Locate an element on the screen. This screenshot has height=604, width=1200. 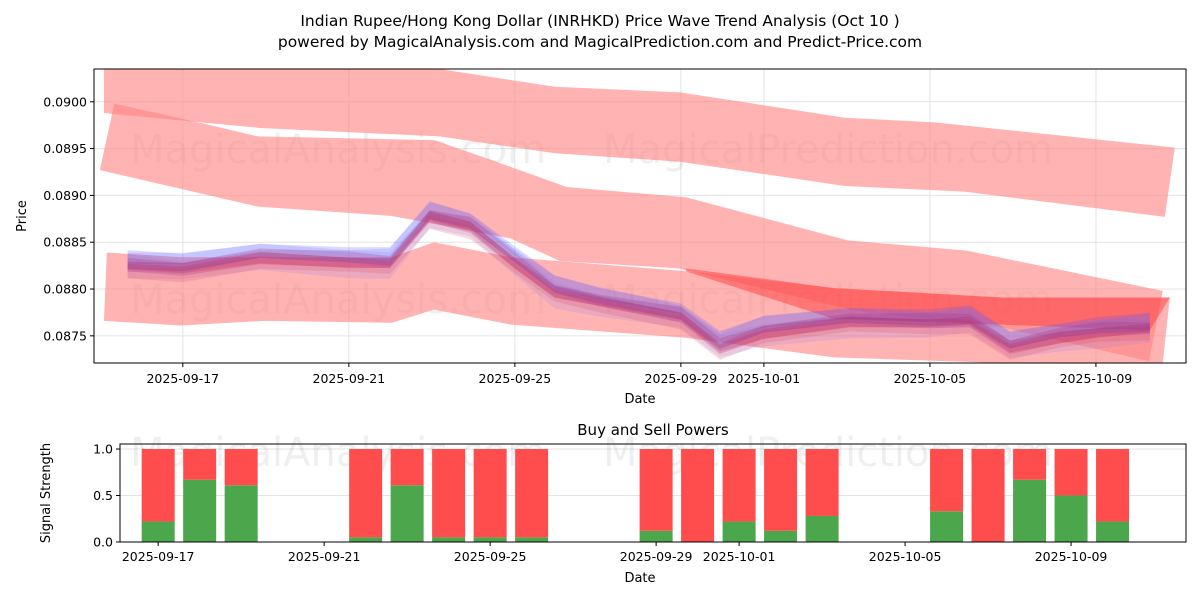
y-tick-label: 0.0900 is located at coordinates (65, 101).